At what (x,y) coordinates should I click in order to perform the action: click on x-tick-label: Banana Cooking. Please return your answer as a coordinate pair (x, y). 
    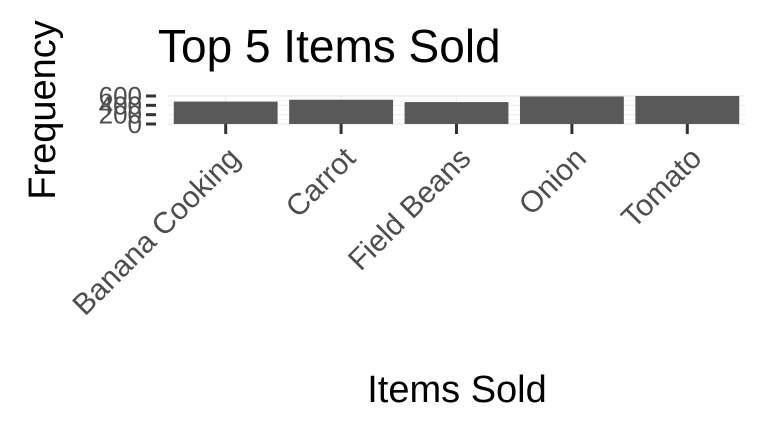
    Looking at the image, I should click on (156, 232).